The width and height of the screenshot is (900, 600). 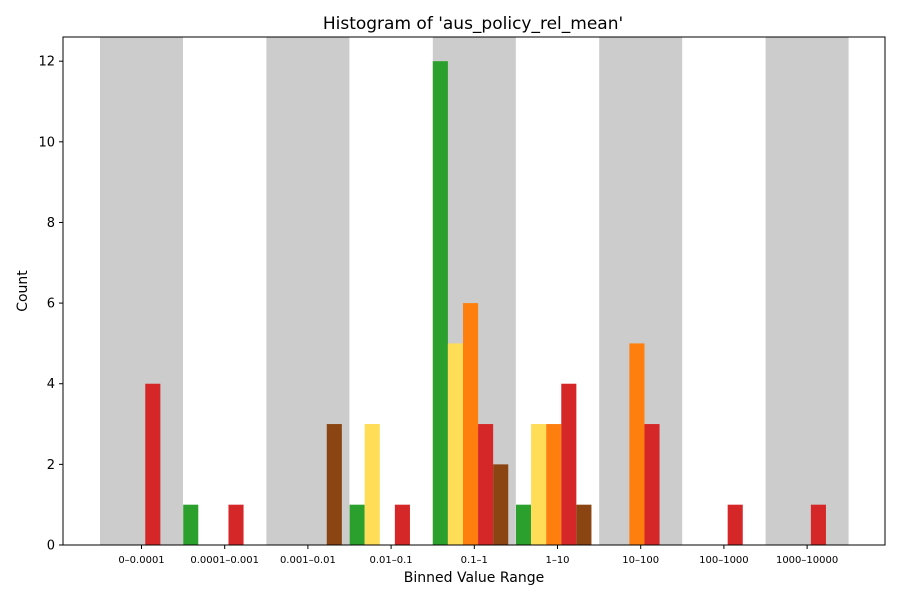 I want to click on x-tick-label: 10–100, so click(x=640, y=560).